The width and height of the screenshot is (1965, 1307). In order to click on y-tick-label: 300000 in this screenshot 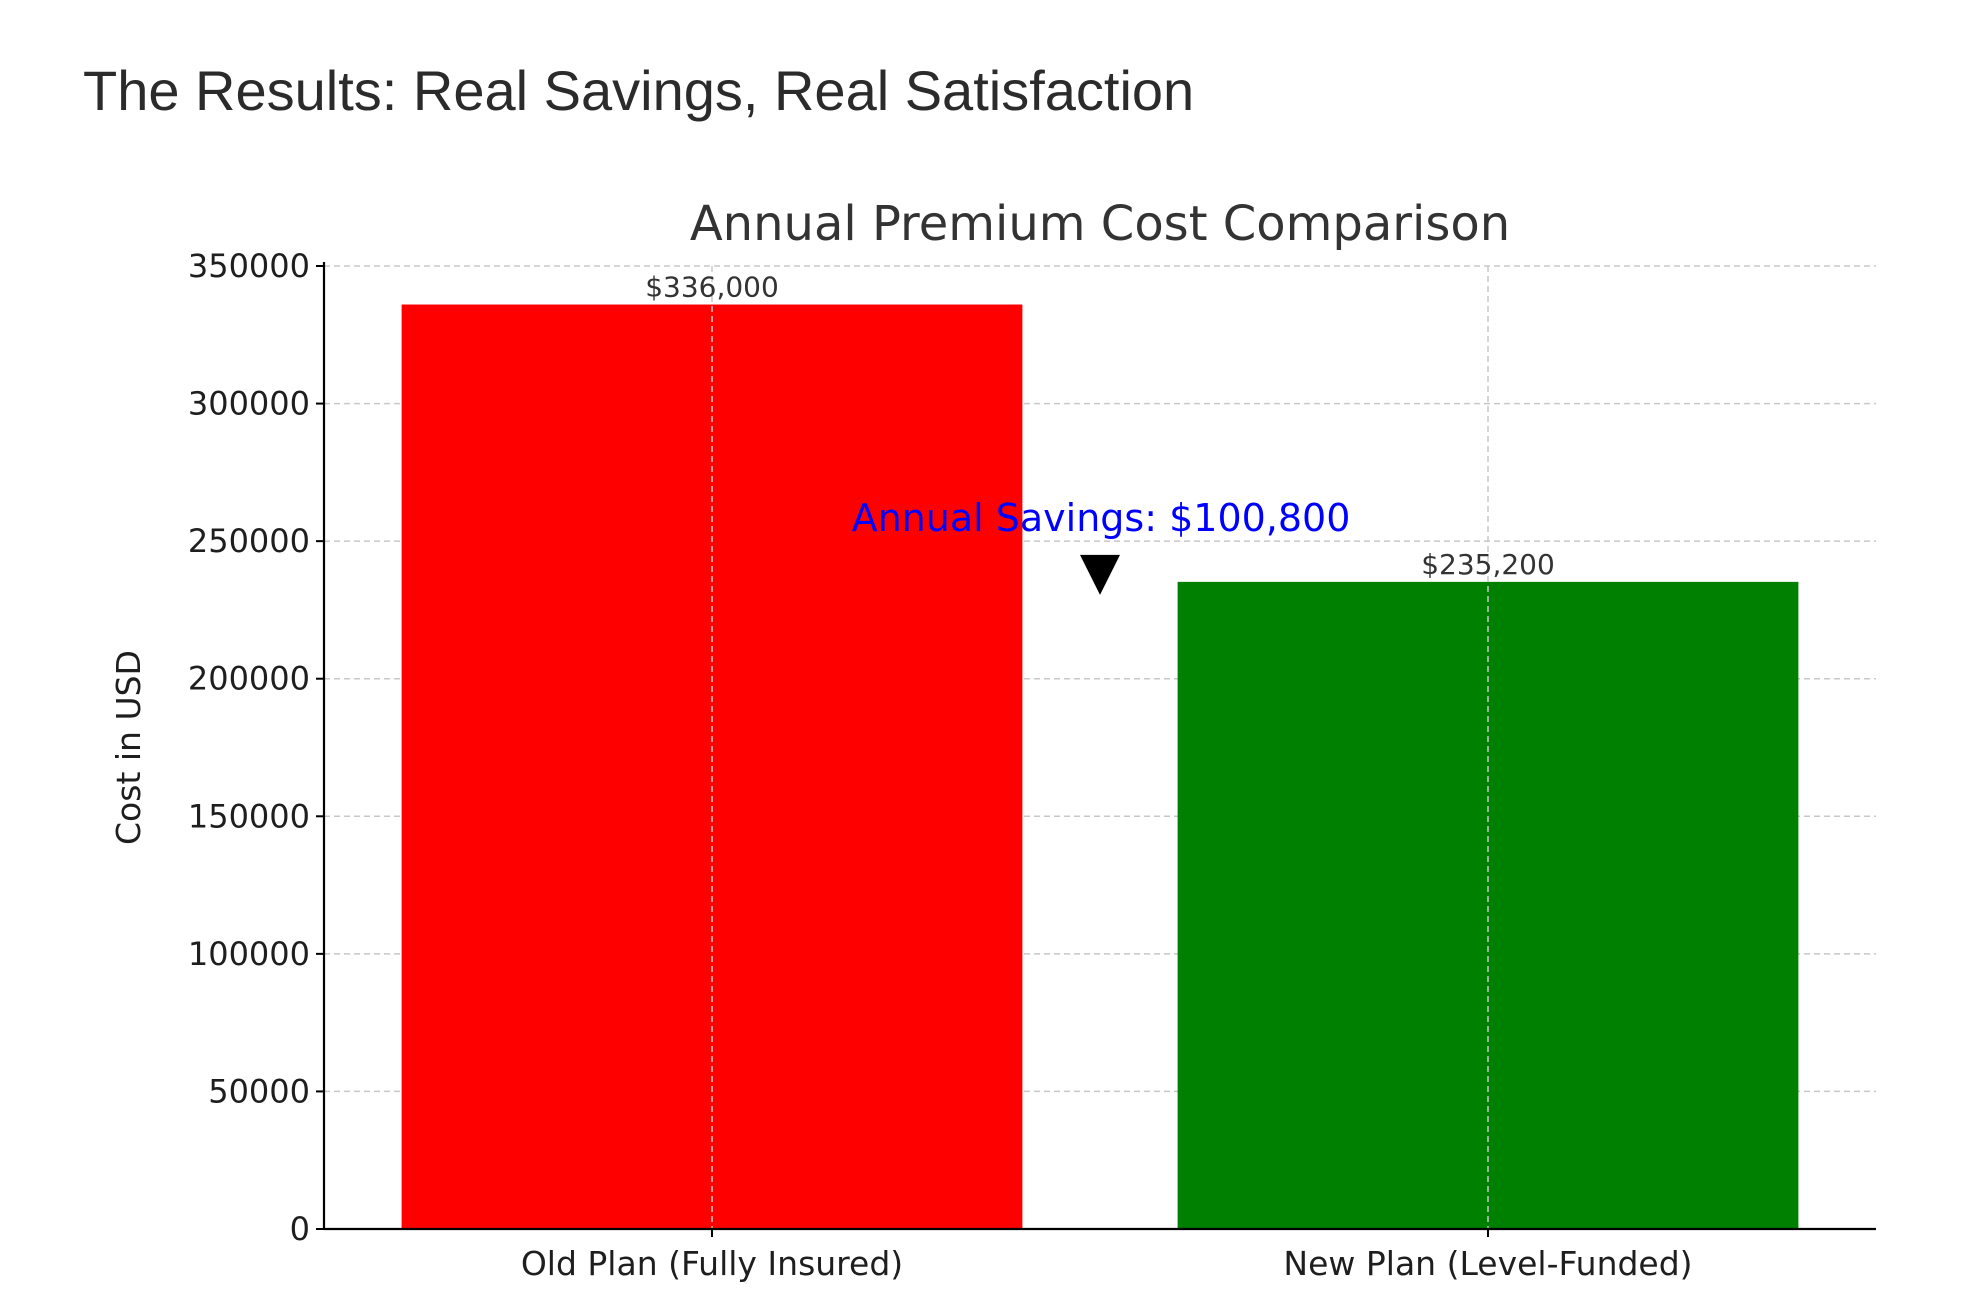, I will do `click(249, 404)`.